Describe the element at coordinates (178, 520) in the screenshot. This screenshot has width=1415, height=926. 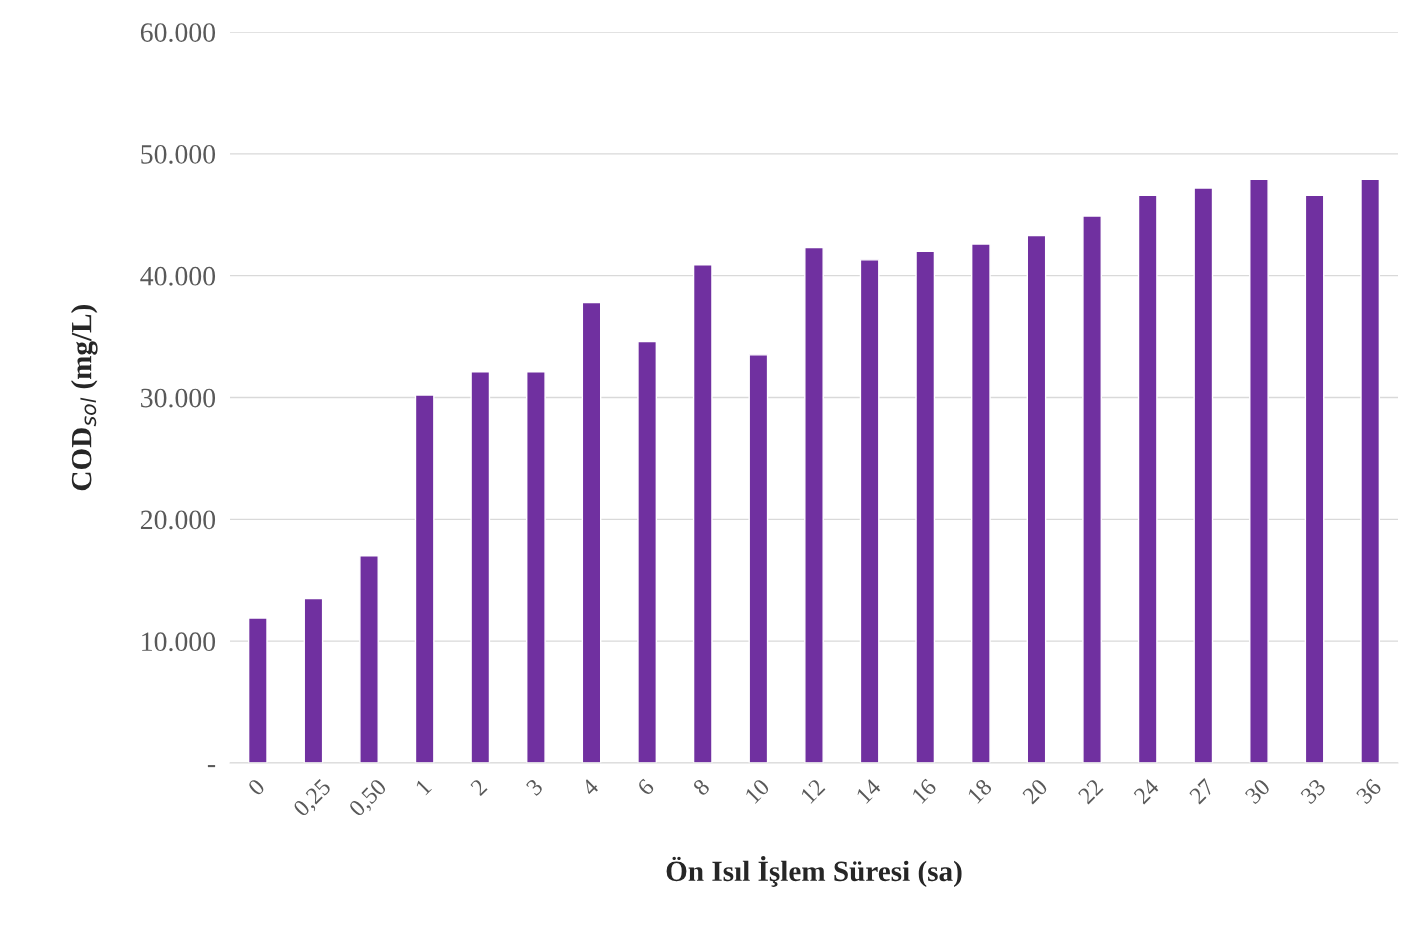
I see `y-tick-label: 20.000` at that location.